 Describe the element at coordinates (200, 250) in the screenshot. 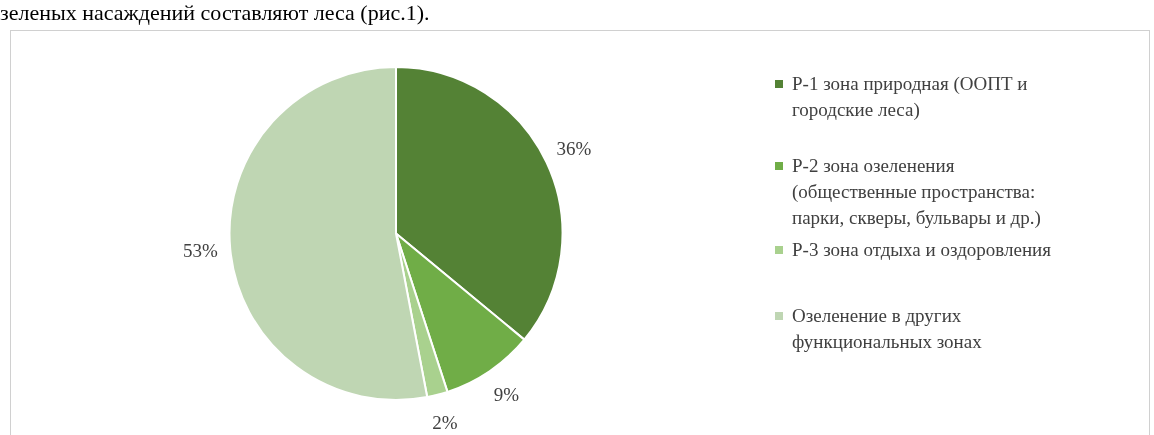

I see `data-label: 53%` at that location.